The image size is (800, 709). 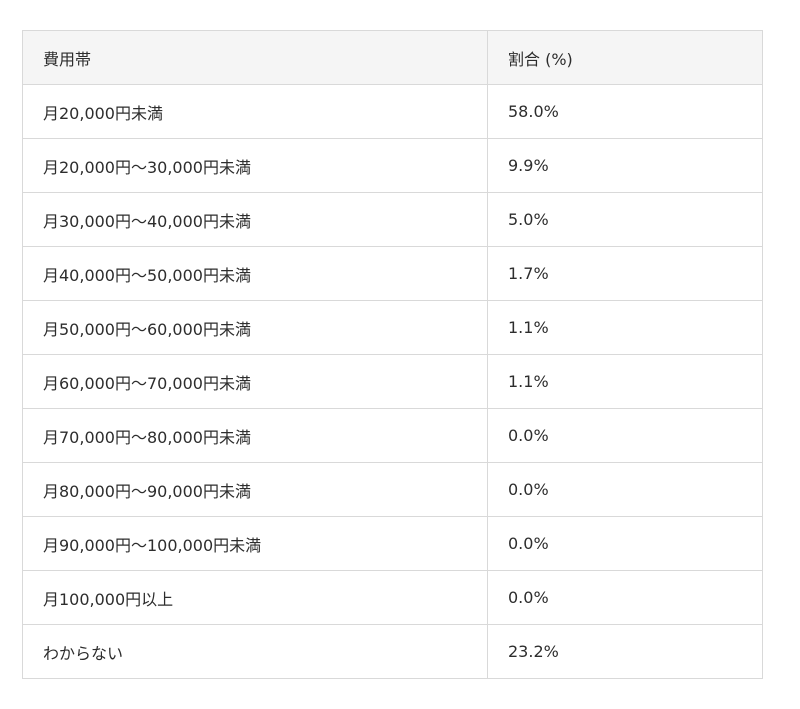 What do you see at coordinates (625, 273) in the screenshot?
I see `percentage-cell: 1.7%` at bounding box center [625, 273].